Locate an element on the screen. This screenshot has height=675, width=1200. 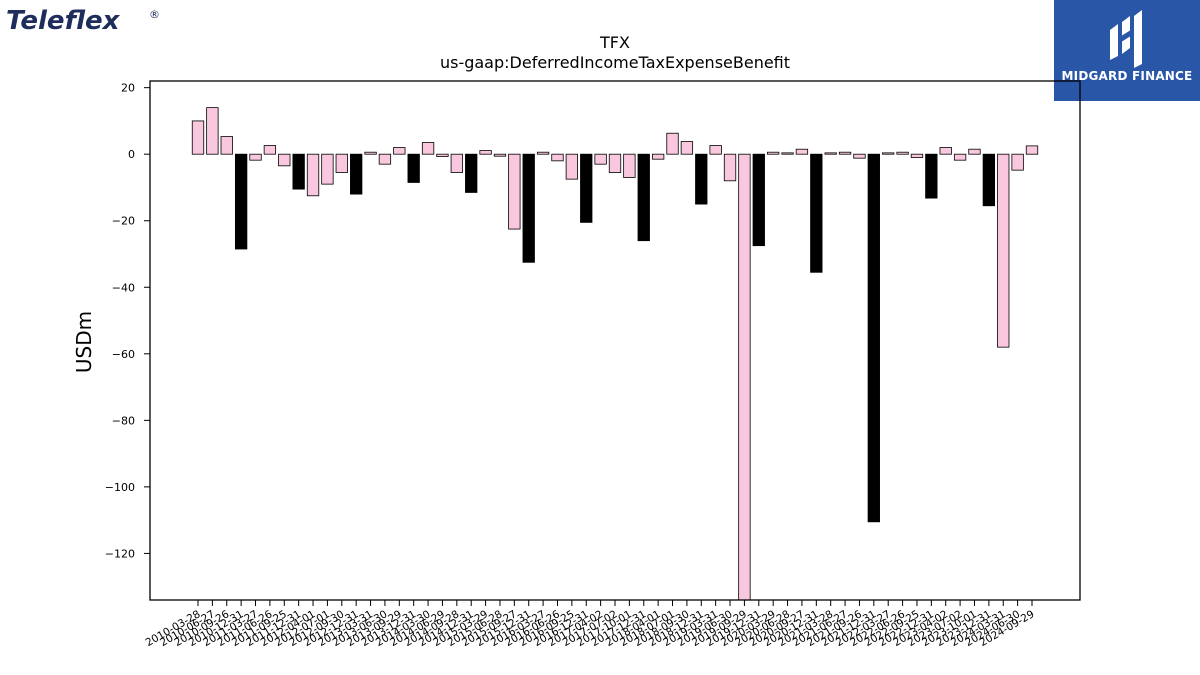
y-tick-label: −120 is located at coordinates (120, 553).